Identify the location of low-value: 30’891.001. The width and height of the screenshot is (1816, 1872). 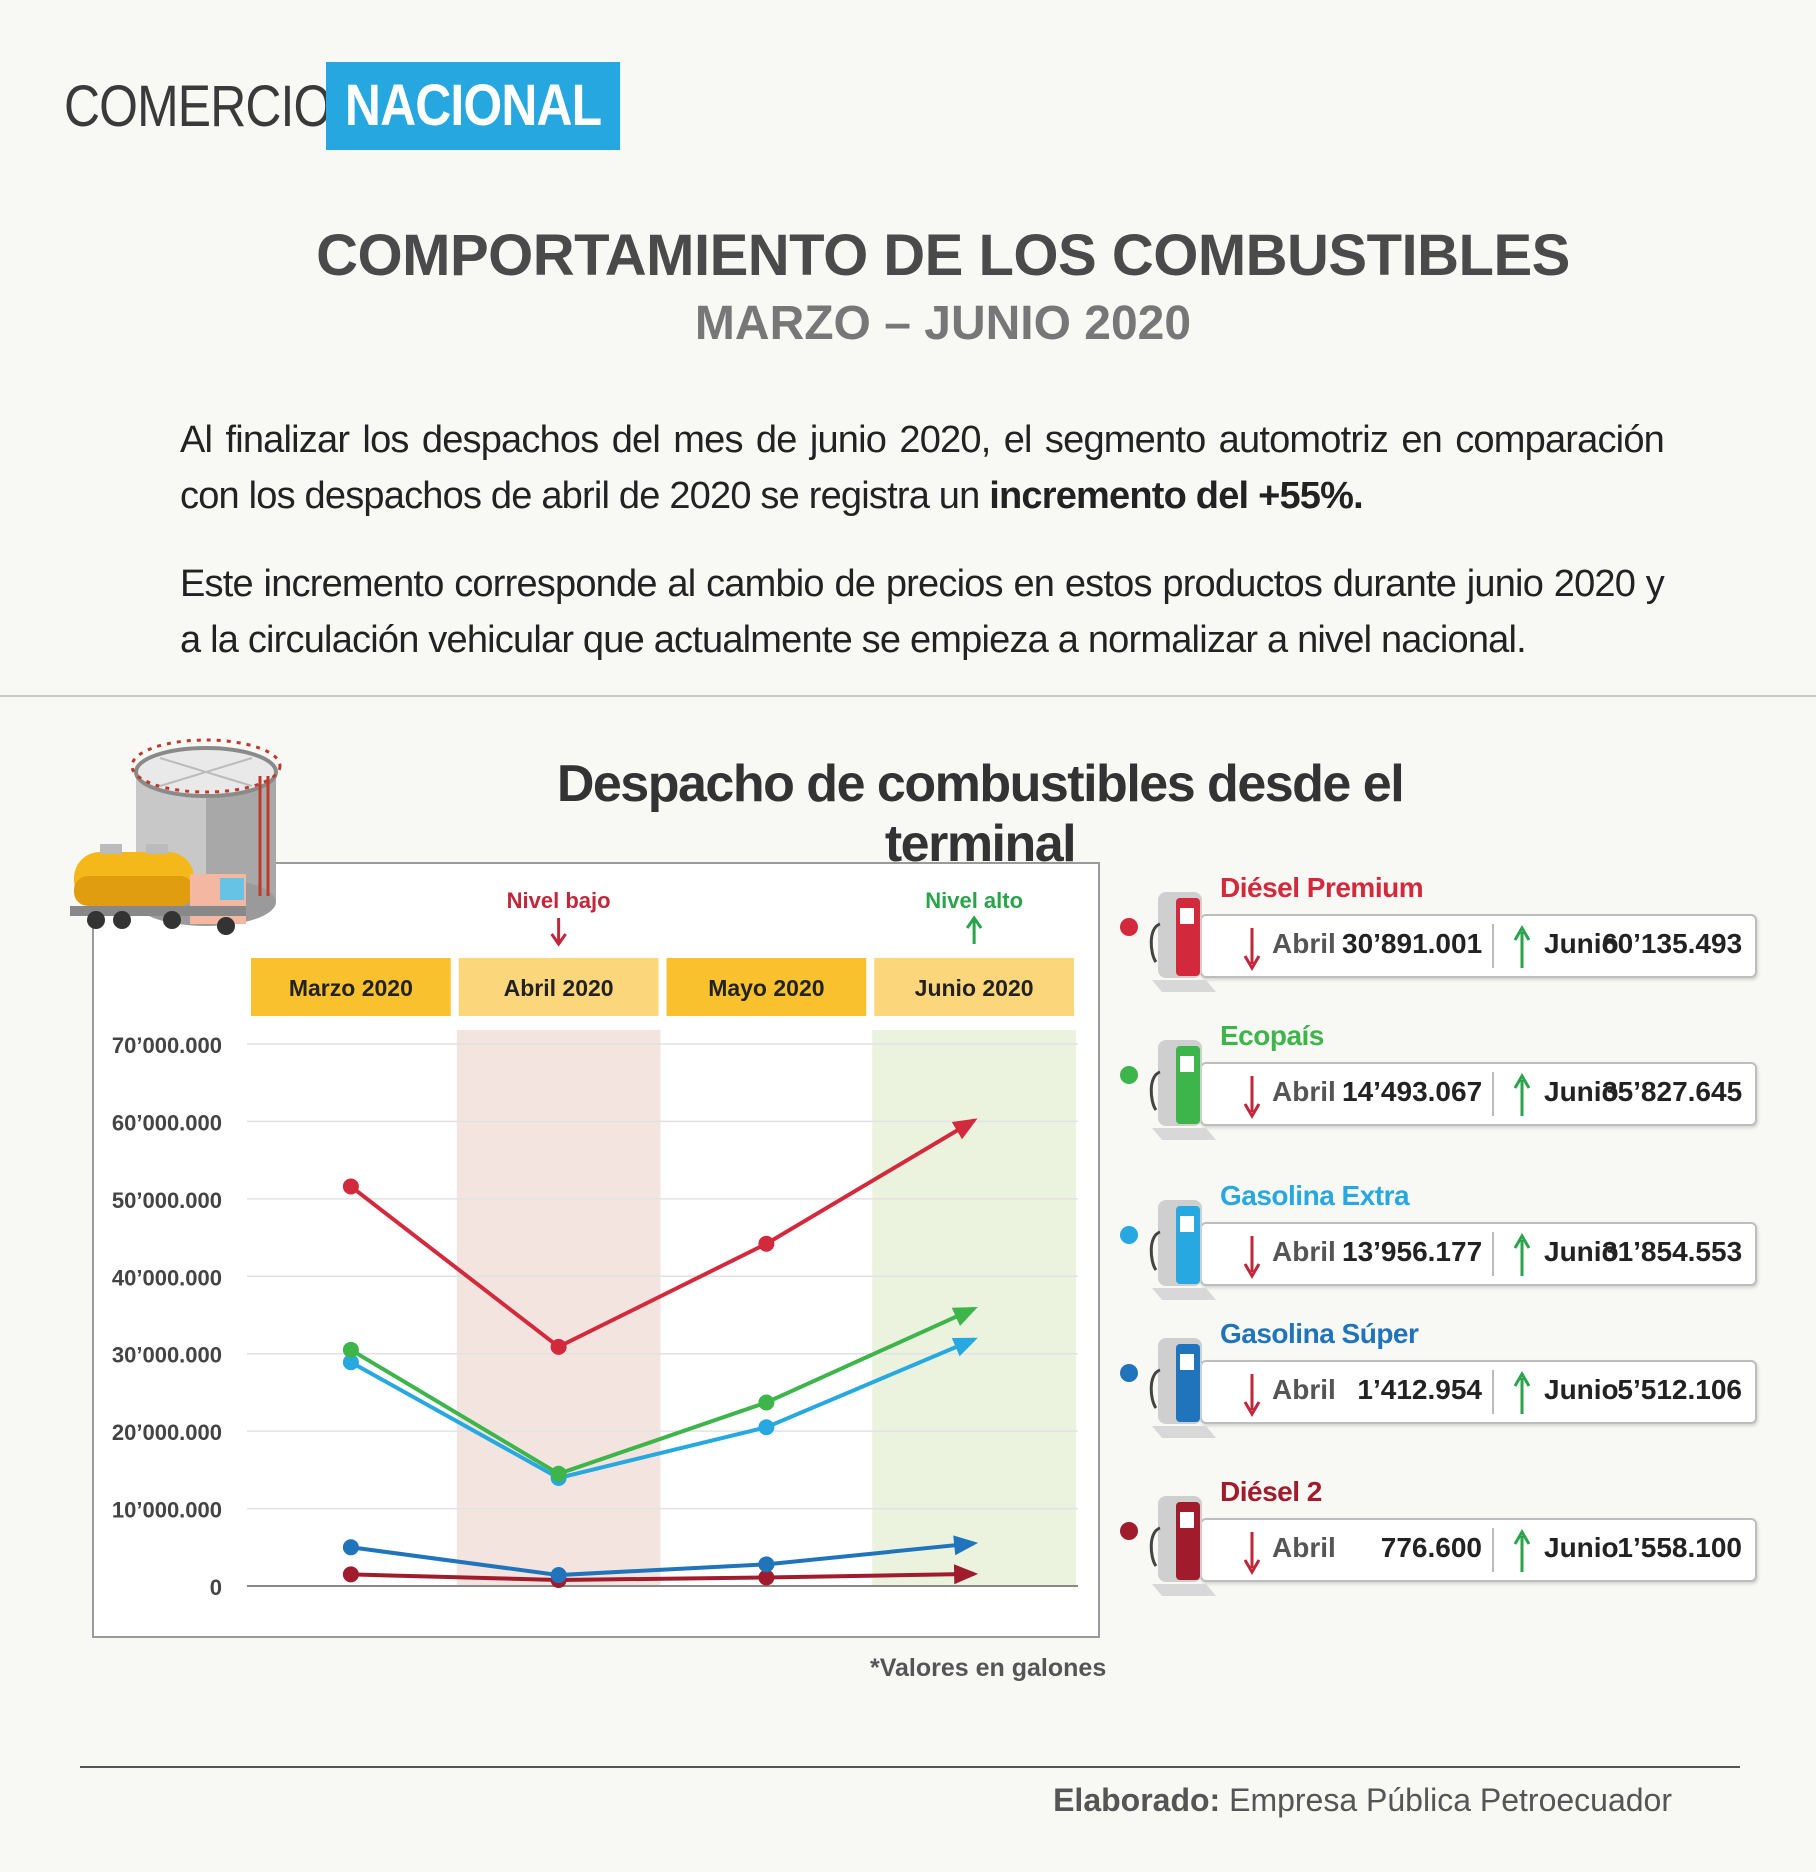
(1412, 943).